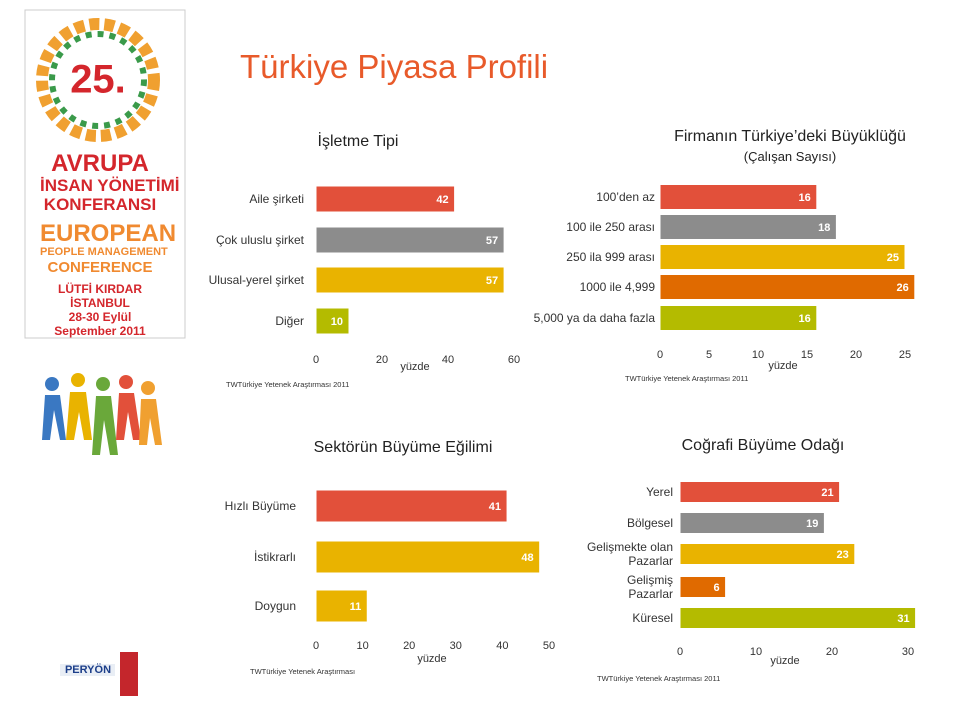 This screenshot has height=721, width=960. What do you see at coordinates (905, 355) in the screenshot?
I see `x-tick-label: 25` at bounding box center [905, 355].